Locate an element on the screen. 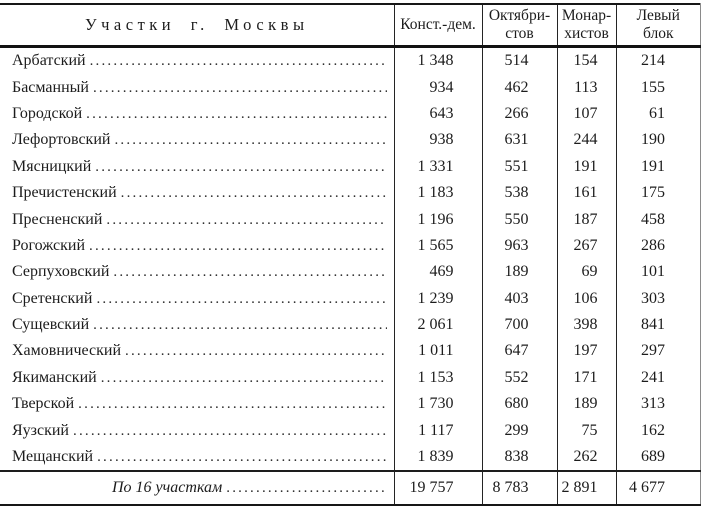 This screenshot has width=701, height=508. column-header-monarchists: Монар- хистов is located at coordinates (586, 26).